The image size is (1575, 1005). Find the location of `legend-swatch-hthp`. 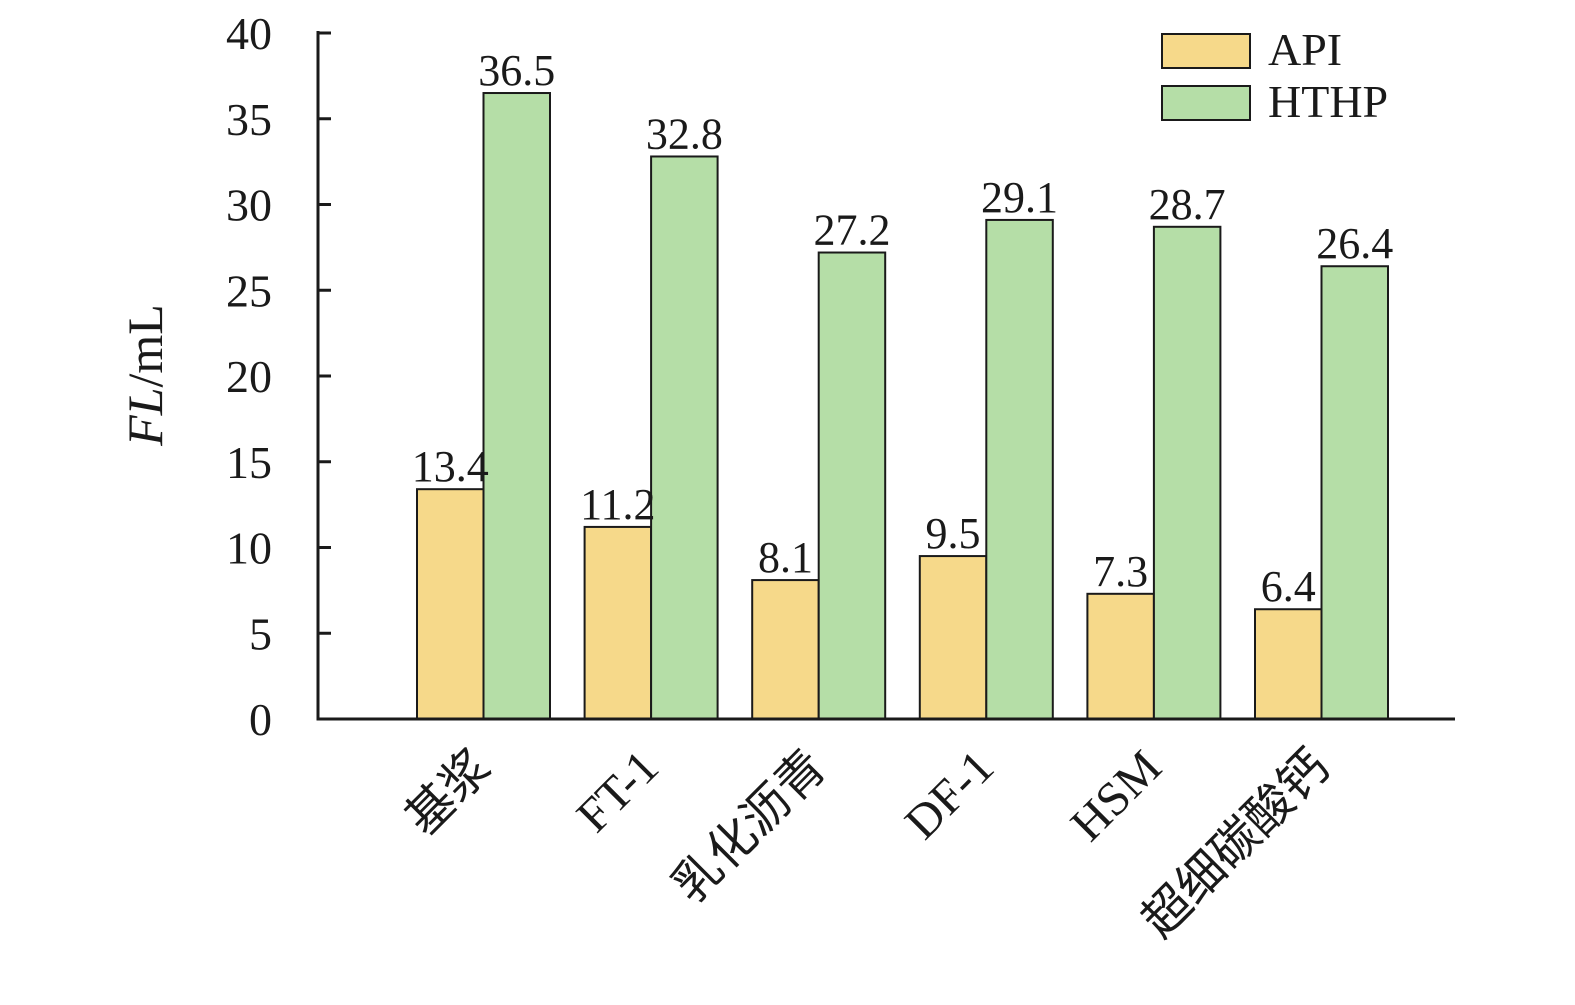

legend-swatch-hthp is located at coordinates (1206, 103).